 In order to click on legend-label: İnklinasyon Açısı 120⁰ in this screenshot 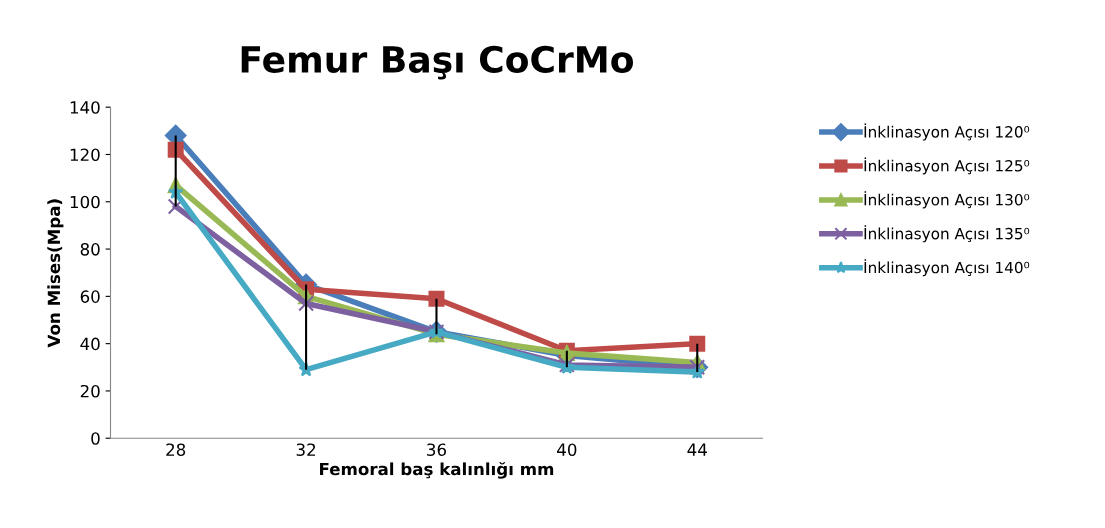, I will do `click(947, 132)`.